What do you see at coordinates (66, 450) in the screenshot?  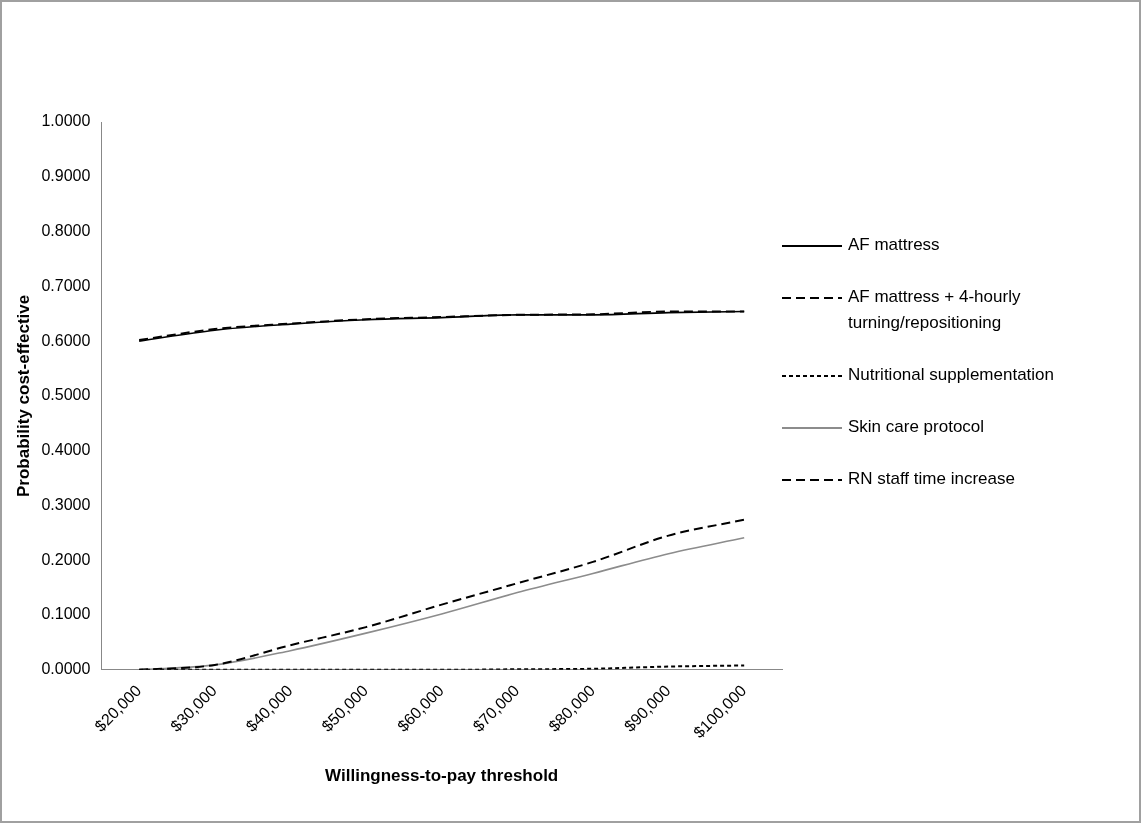 I see `y-tick-label: 0.4000` at bounding box center [66, 450].